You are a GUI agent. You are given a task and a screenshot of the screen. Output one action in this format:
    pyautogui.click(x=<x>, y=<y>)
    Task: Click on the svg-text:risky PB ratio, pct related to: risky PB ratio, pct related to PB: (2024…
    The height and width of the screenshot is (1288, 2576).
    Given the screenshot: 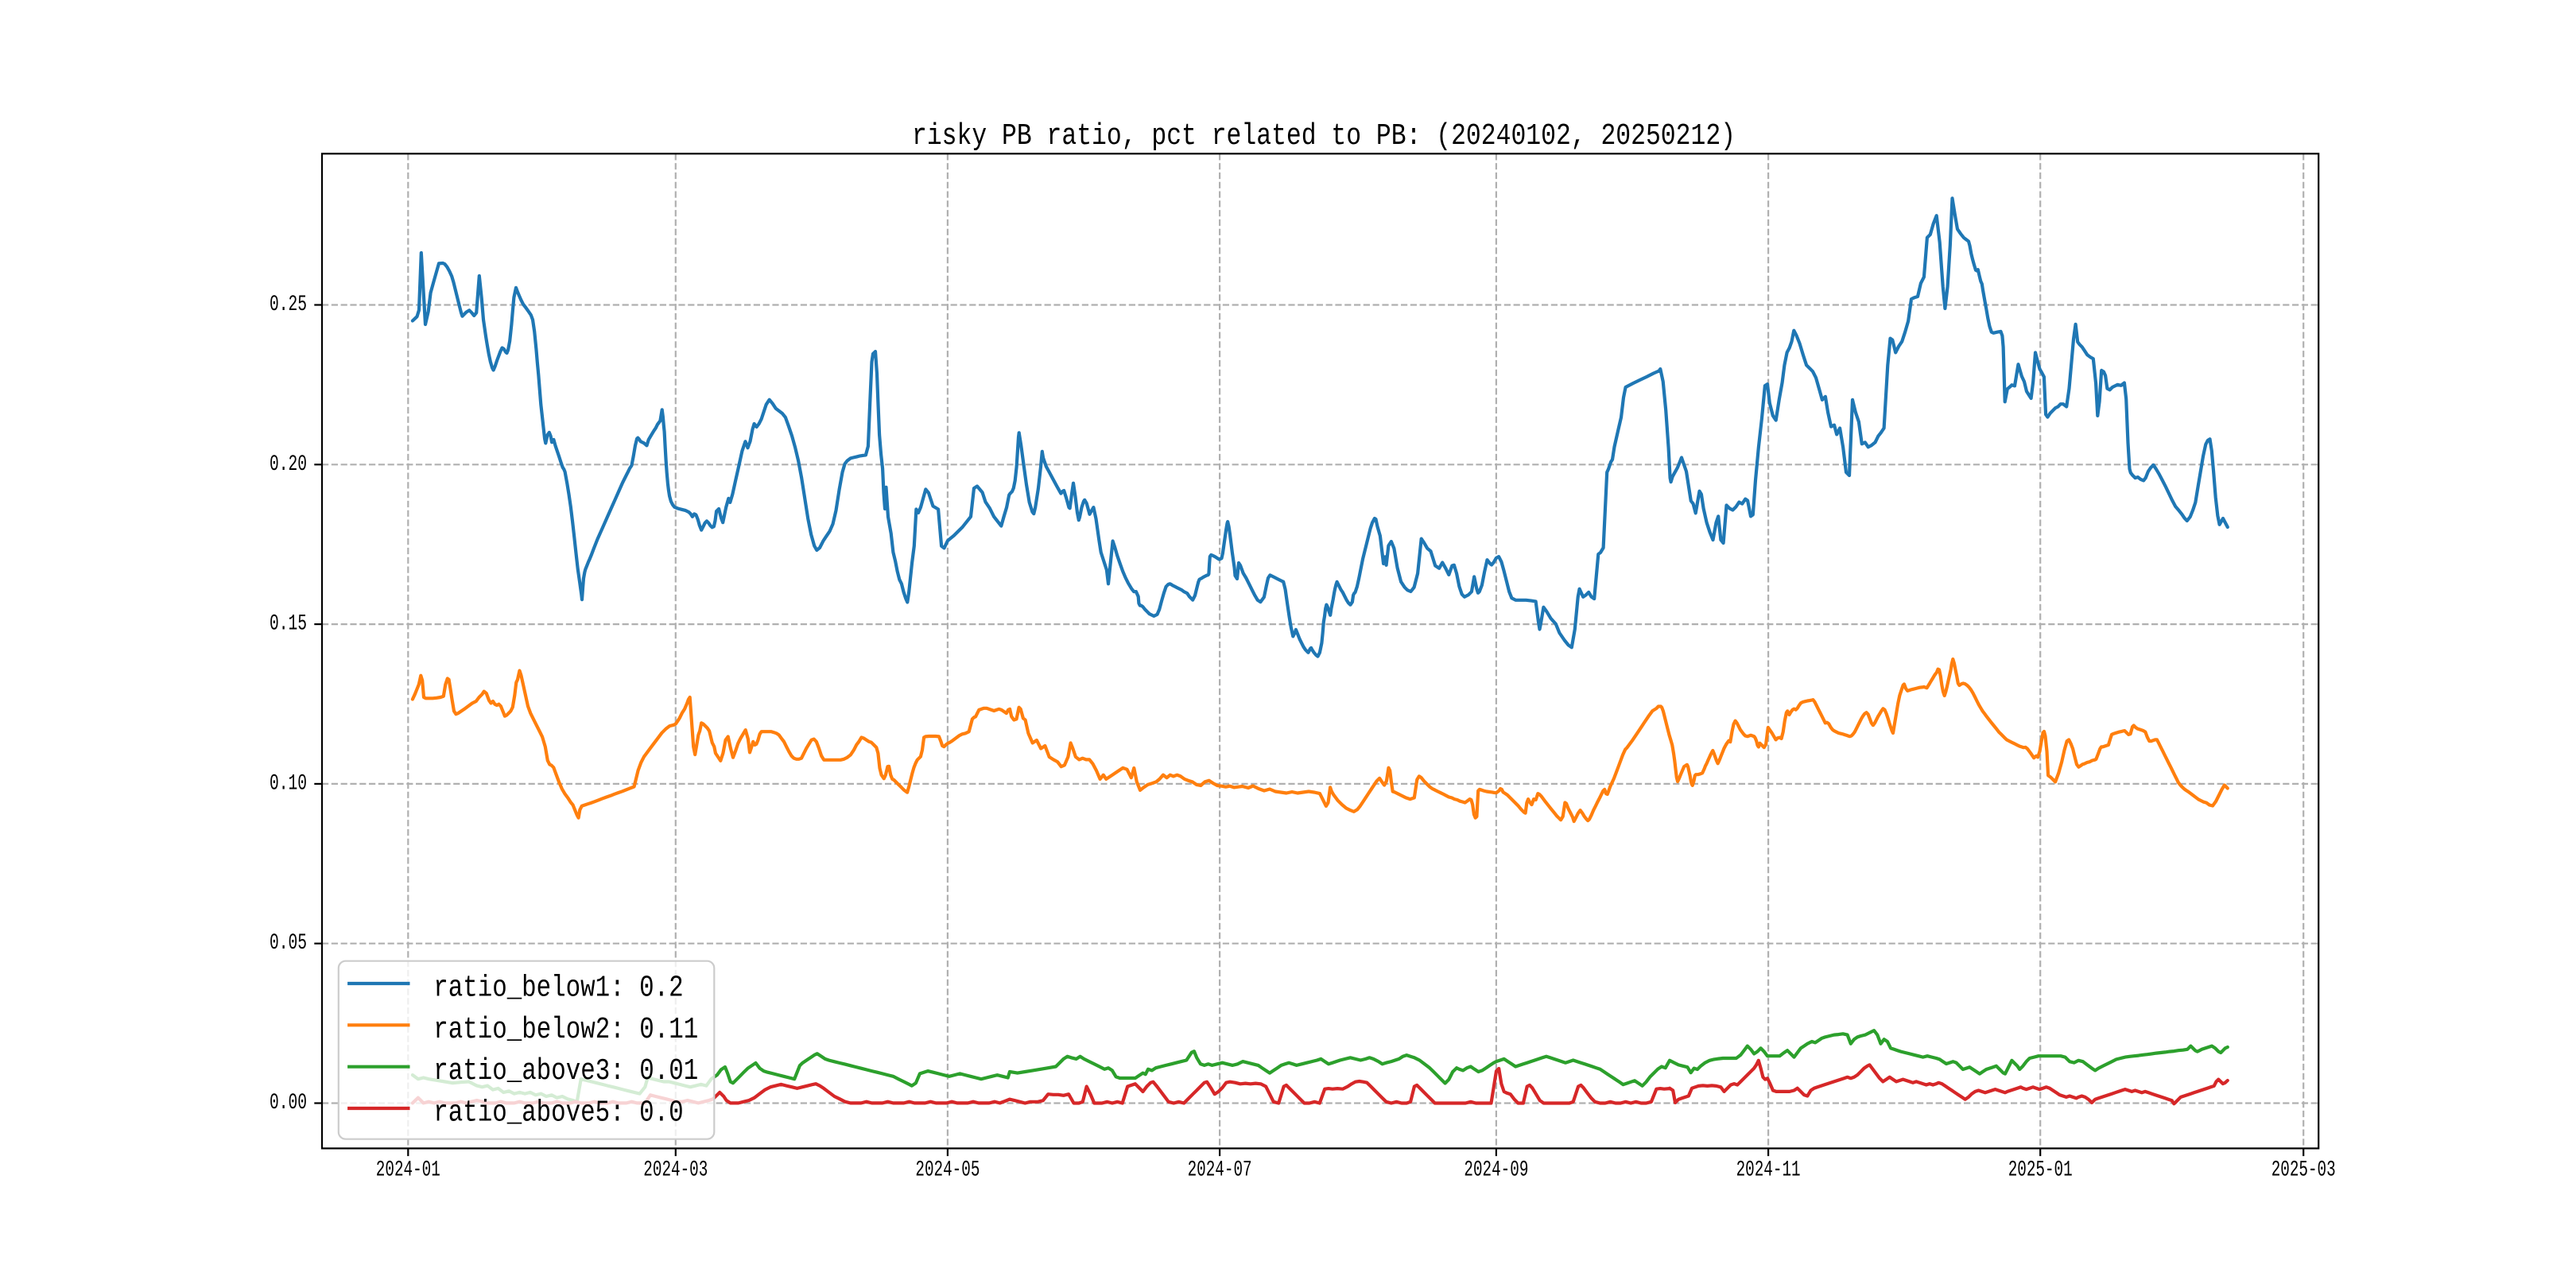 What is the action you would take?
    pyautogui.click(x=1324, y=136)
    